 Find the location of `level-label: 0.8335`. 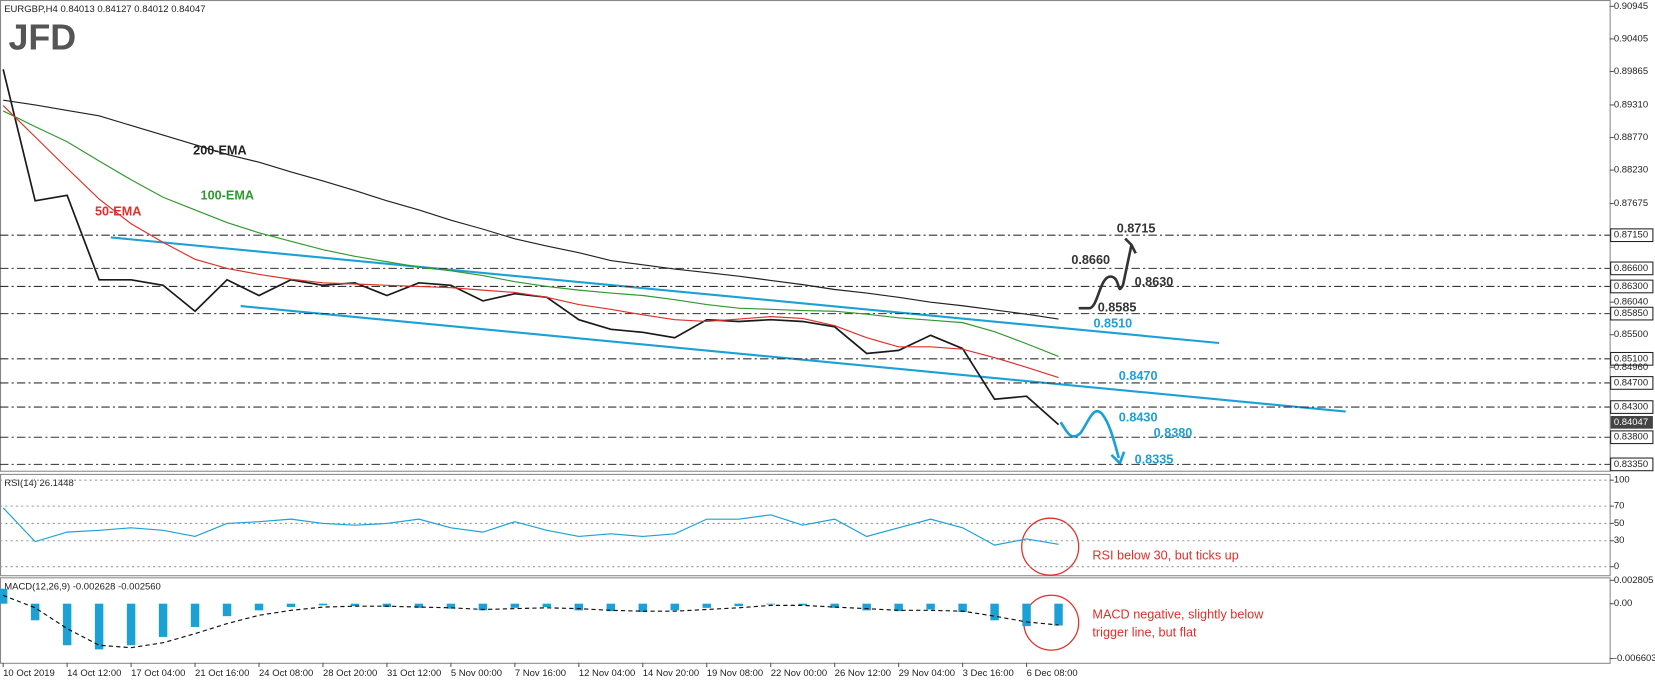

level-label: 0.8335 is located at coordinates (1154, 459).